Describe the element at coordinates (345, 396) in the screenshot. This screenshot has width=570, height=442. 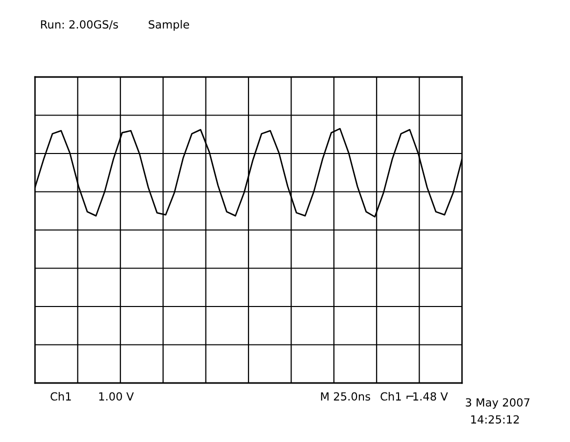
I see `text: M 25.0ns` at that location.